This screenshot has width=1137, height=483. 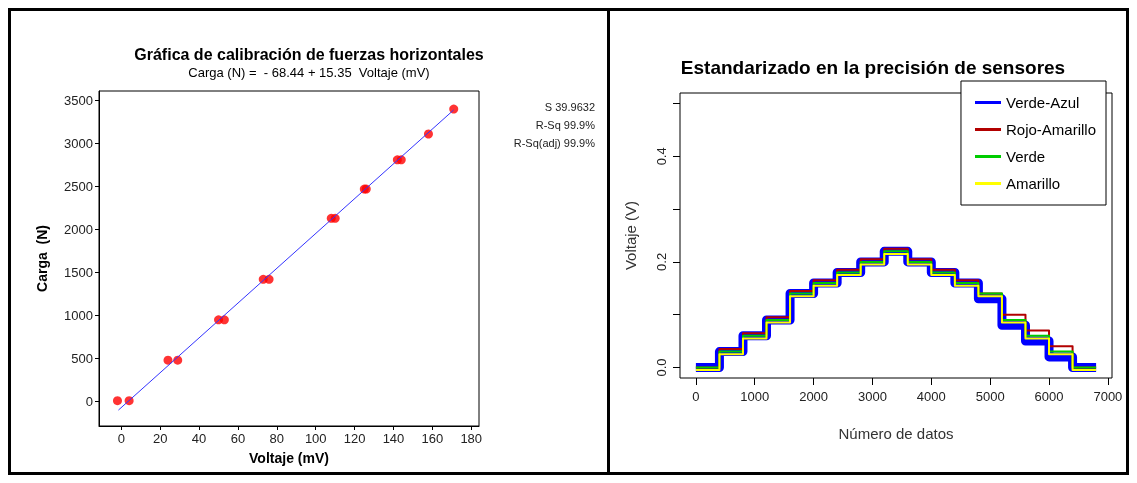 I want to click on text: R-Sq 99.9%, so click(x=565, y=124).